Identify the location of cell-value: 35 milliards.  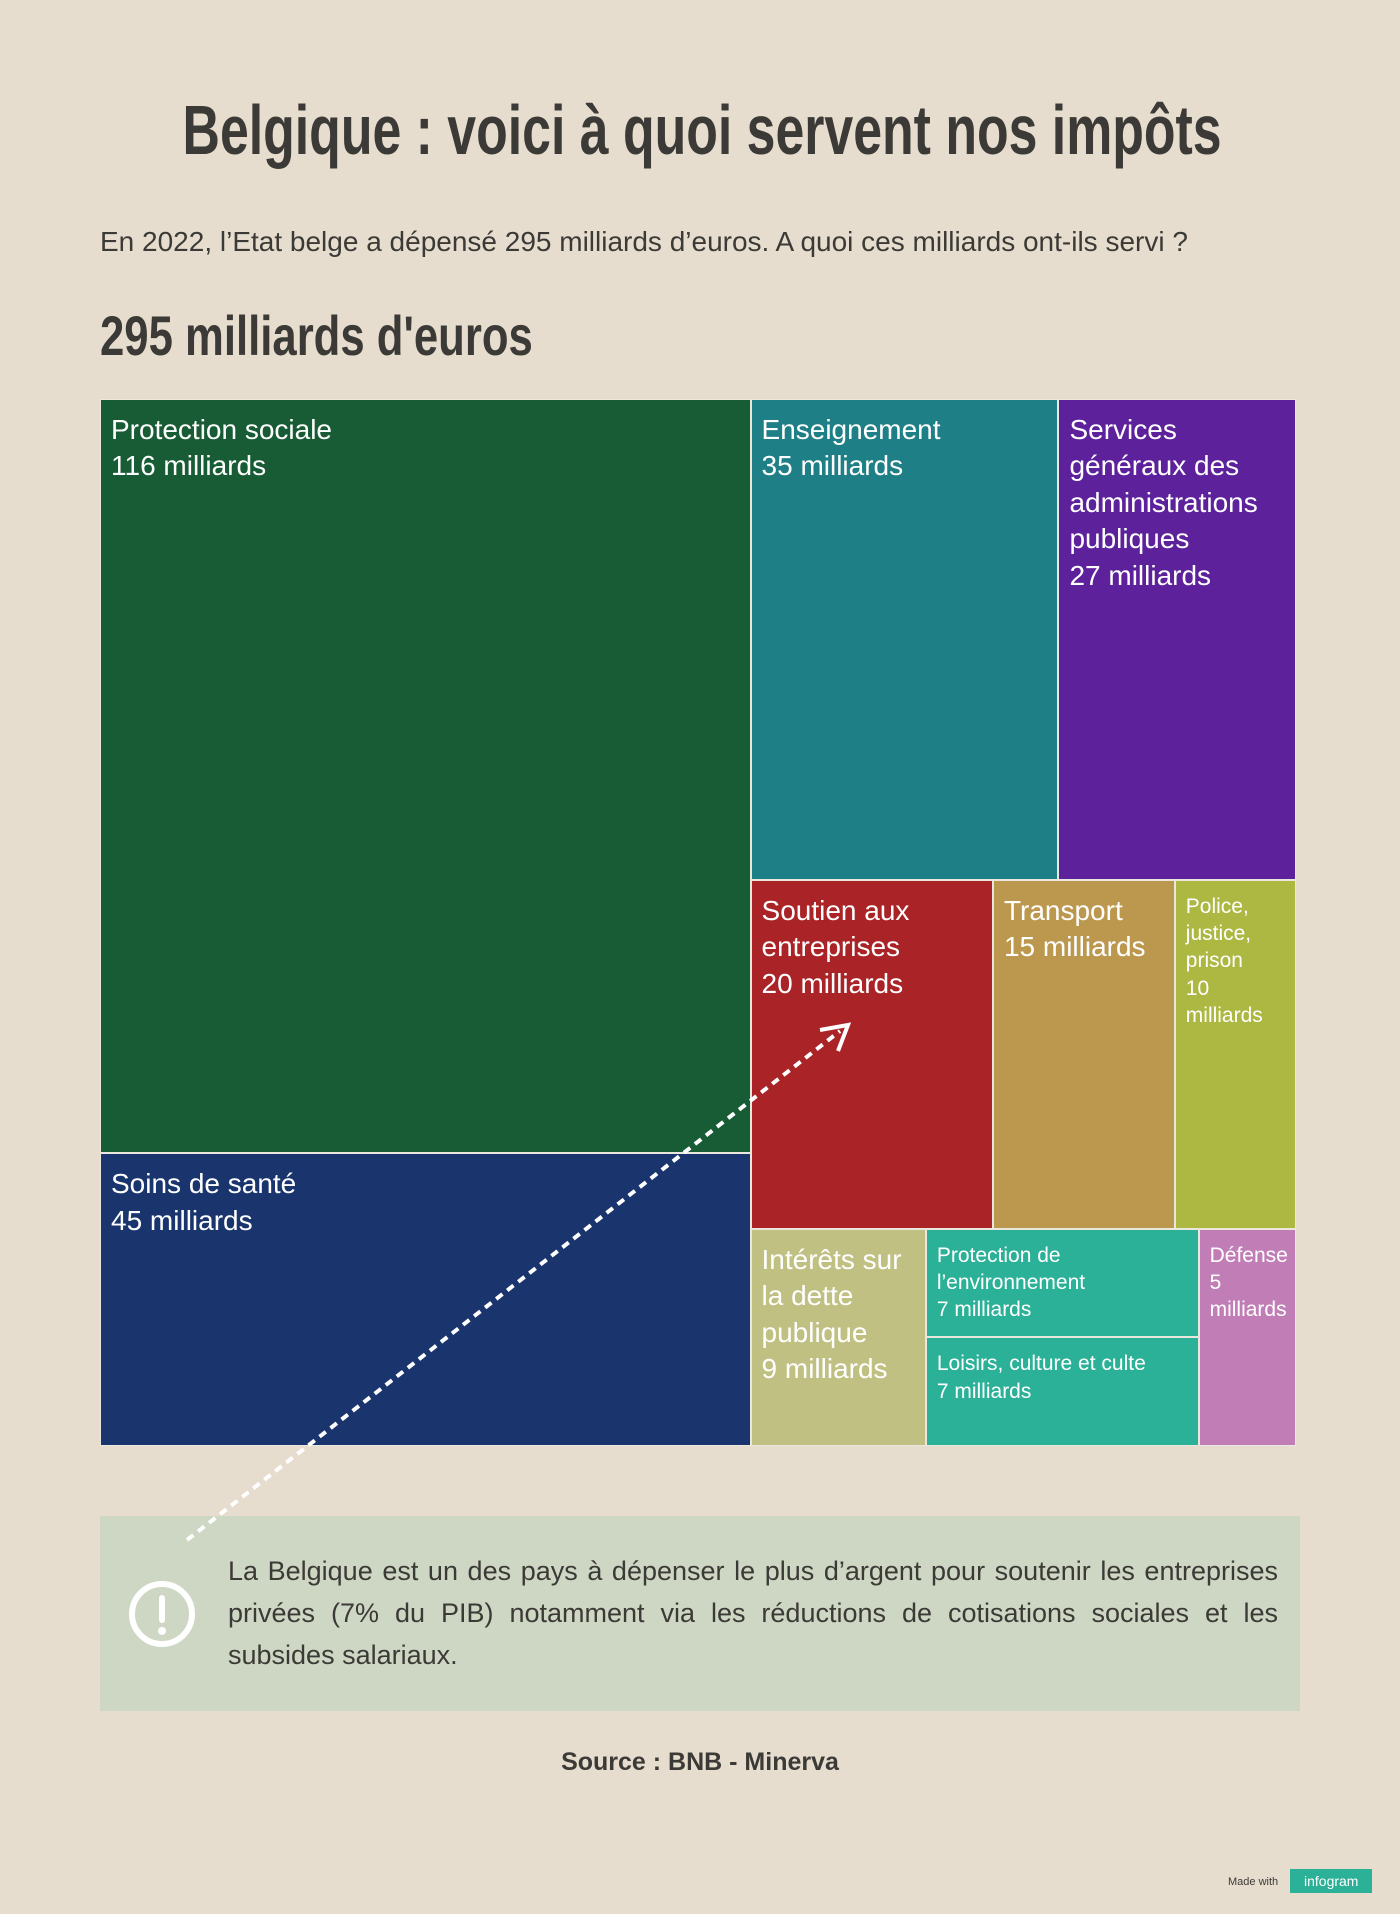
(832, 466).